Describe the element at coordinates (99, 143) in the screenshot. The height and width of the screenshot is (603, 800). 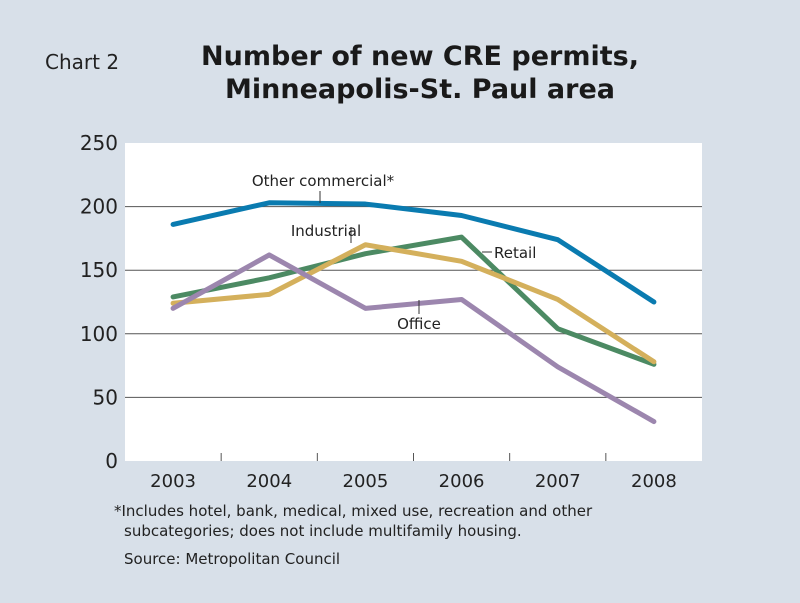
I see `y-tick-label: 250` at that location.